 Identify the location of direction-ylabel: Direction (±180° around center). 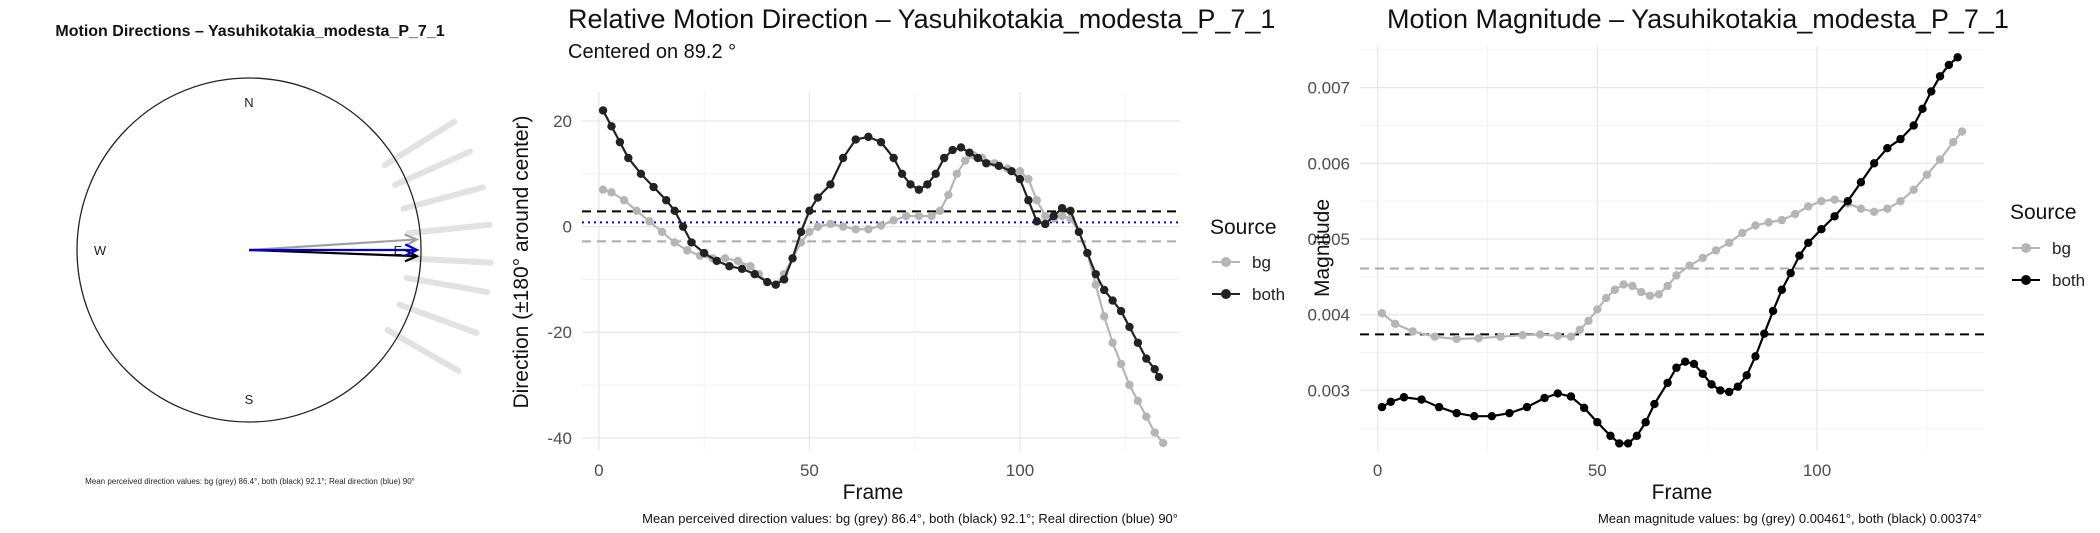
(521, 261).